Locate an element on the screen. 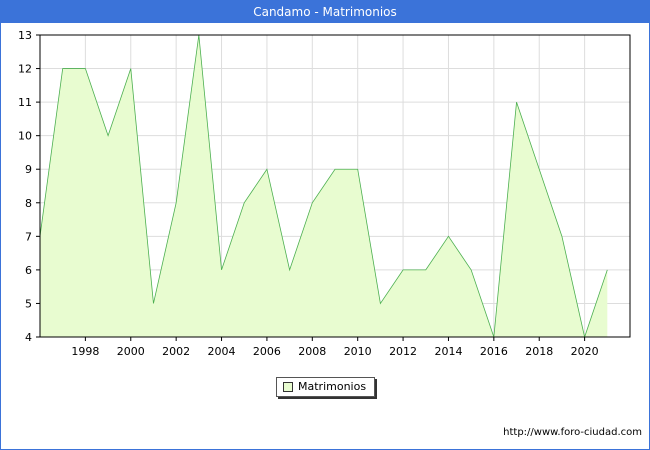 The height and width of the screenshot is (450, 650). x-tick-label: 2016 is located at coordinates (494, 351).